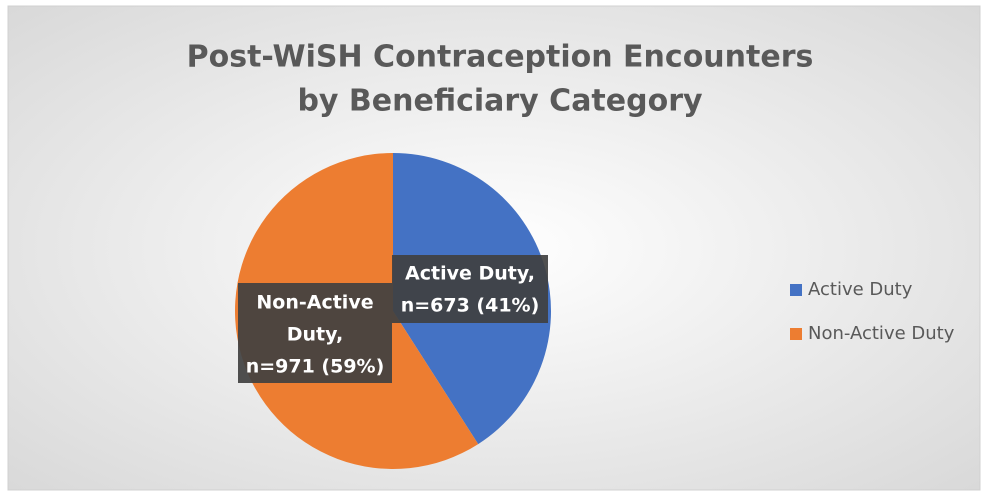 This screenshot has height=494, width=982. What do you see at coordinates (315, 367) in the screenshot?
I see `data-label: n=971 (59%)` at bounding box center [315, 367].